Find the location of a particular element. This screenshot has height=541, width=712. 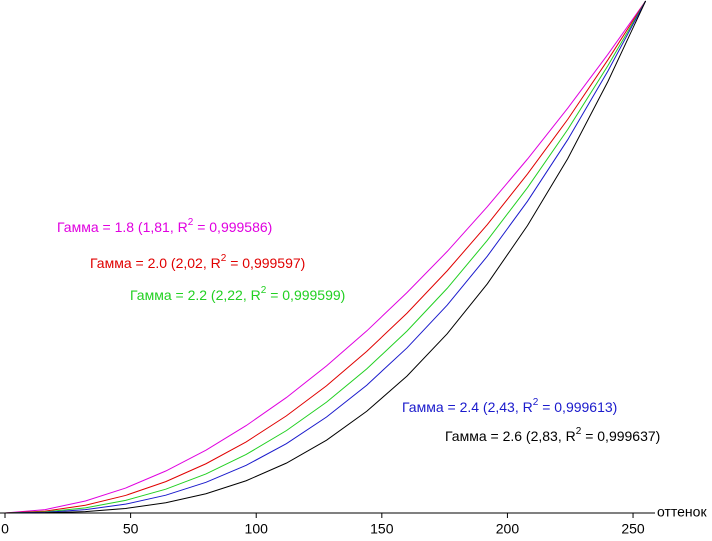

annotation: Гамма = 1.8 (1,81, R2 = 0,999586) is located at coordinates (164, 226).